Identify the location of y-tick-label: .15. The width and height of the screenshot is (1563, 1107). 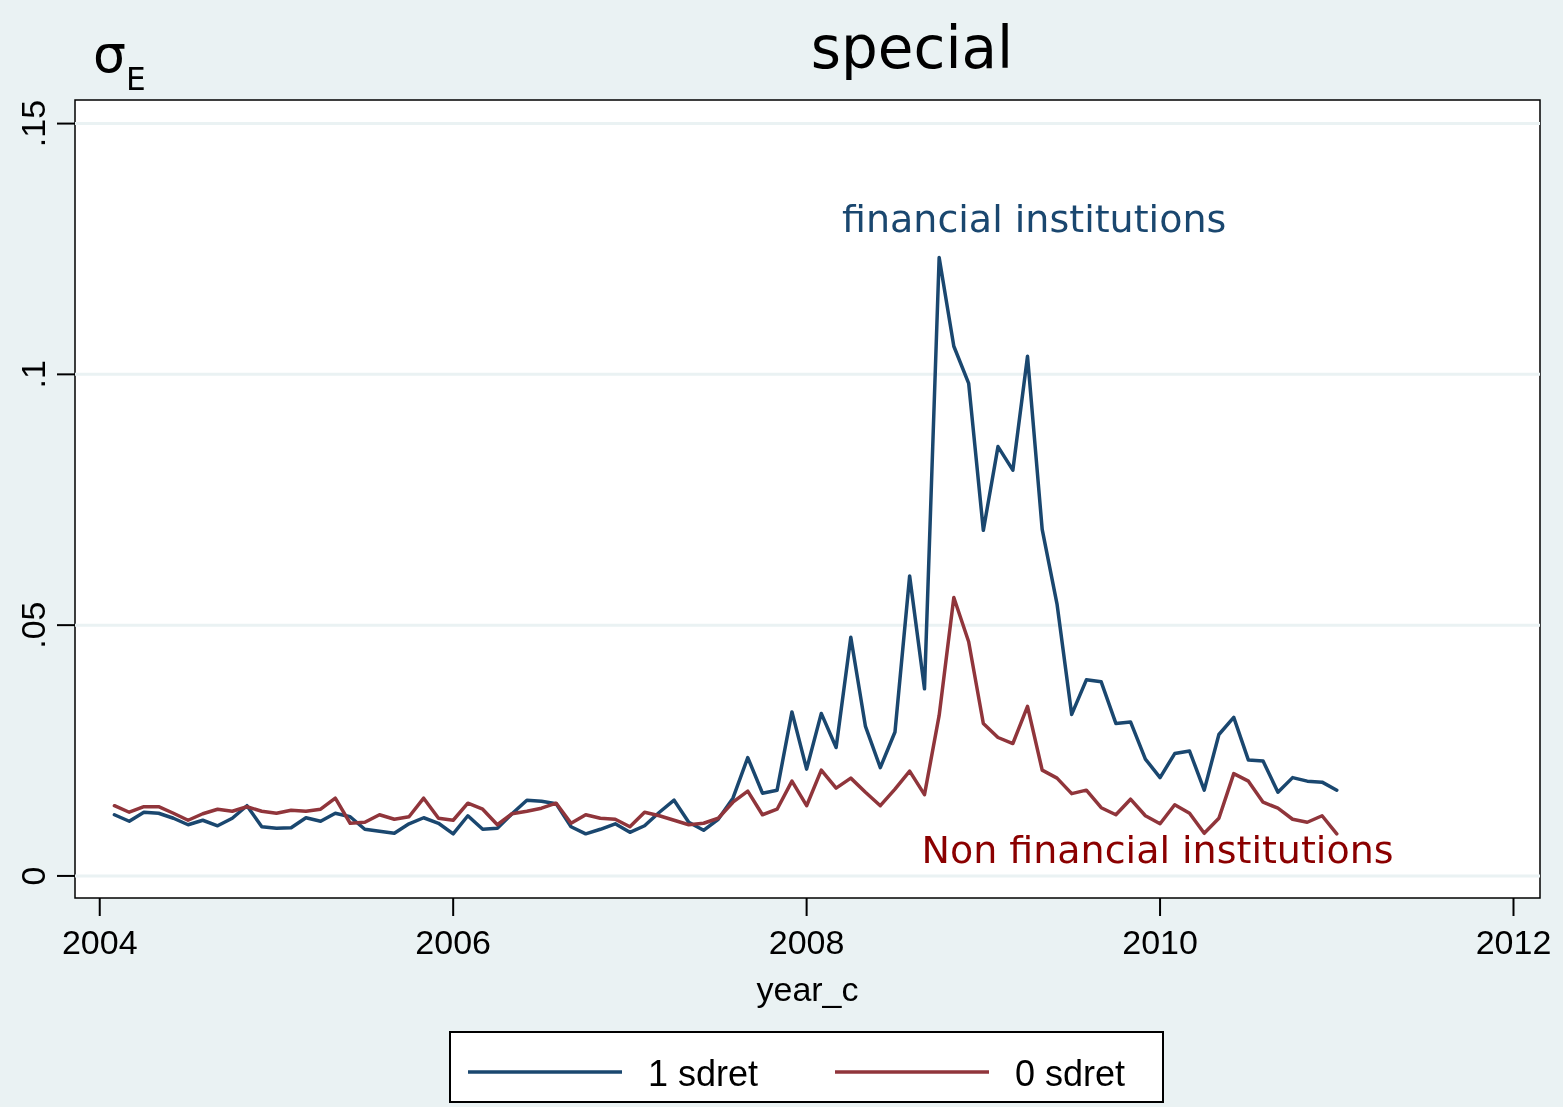
(33, 123).